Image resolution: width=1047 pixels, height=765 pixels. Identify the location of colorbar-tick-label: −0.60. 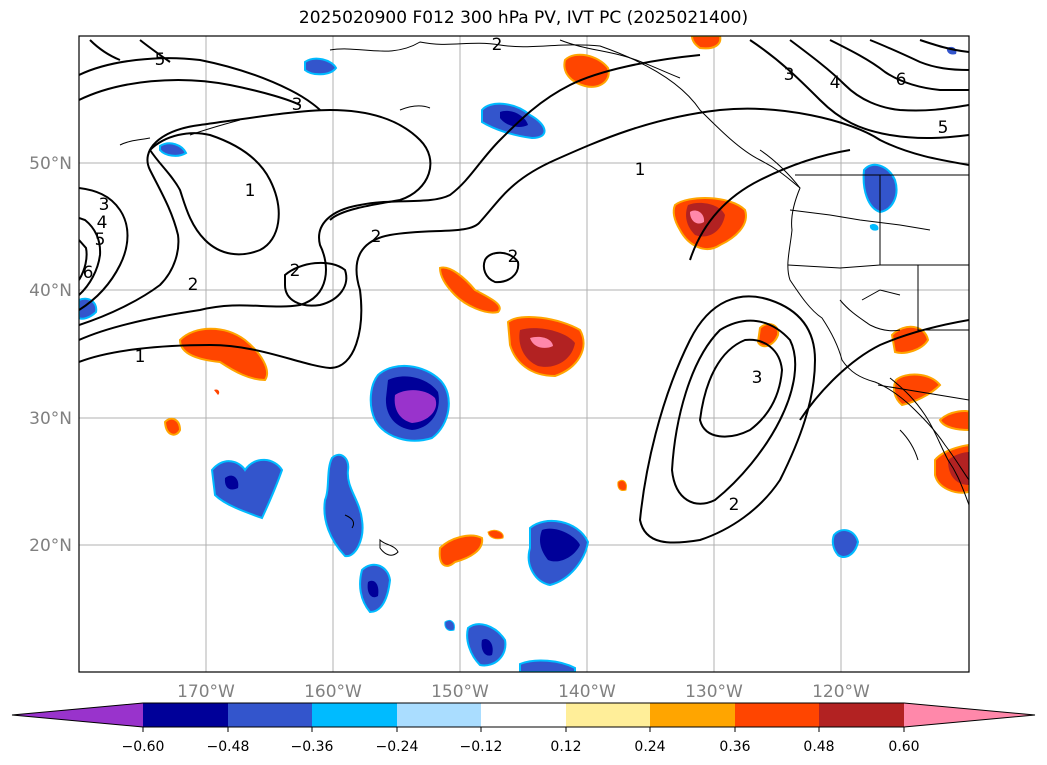
(143, 747).